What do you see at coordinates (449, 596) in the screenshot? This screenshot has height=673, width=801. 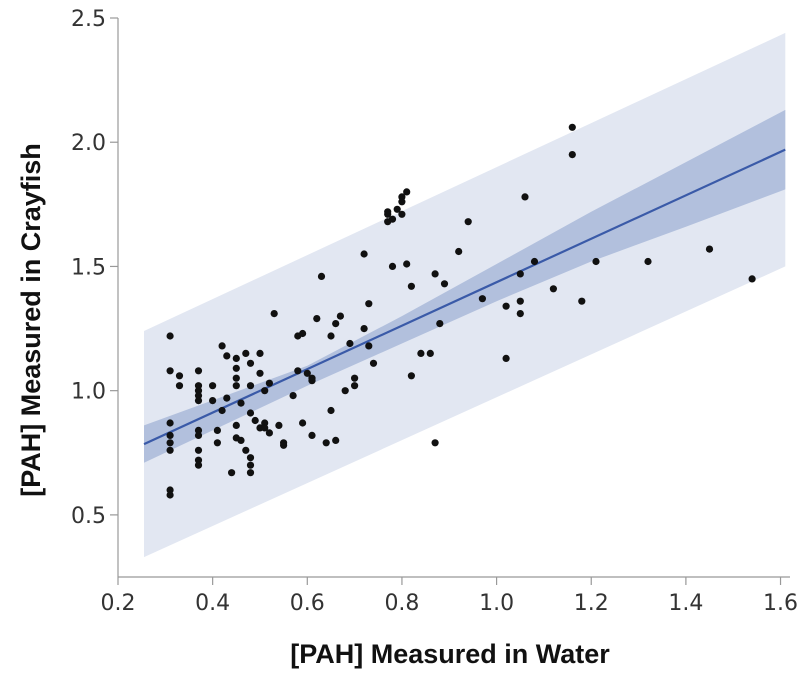 I see `x-axis-ticks: 0.2 0.4 0.6 0.8 1.0 1.2 1.4 1.6` at bounding box center [449, 596].